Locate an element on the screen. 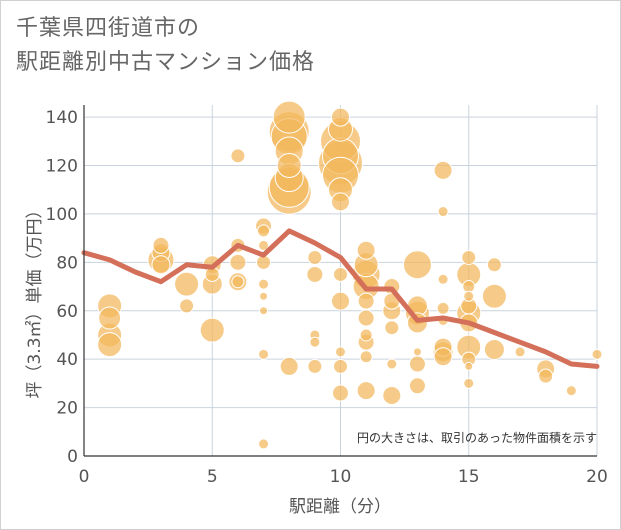 The height and width of the screenshot is (530, 621). chart-title-line-1: 千葉県四街道市の is located at coordinates (108, 28).